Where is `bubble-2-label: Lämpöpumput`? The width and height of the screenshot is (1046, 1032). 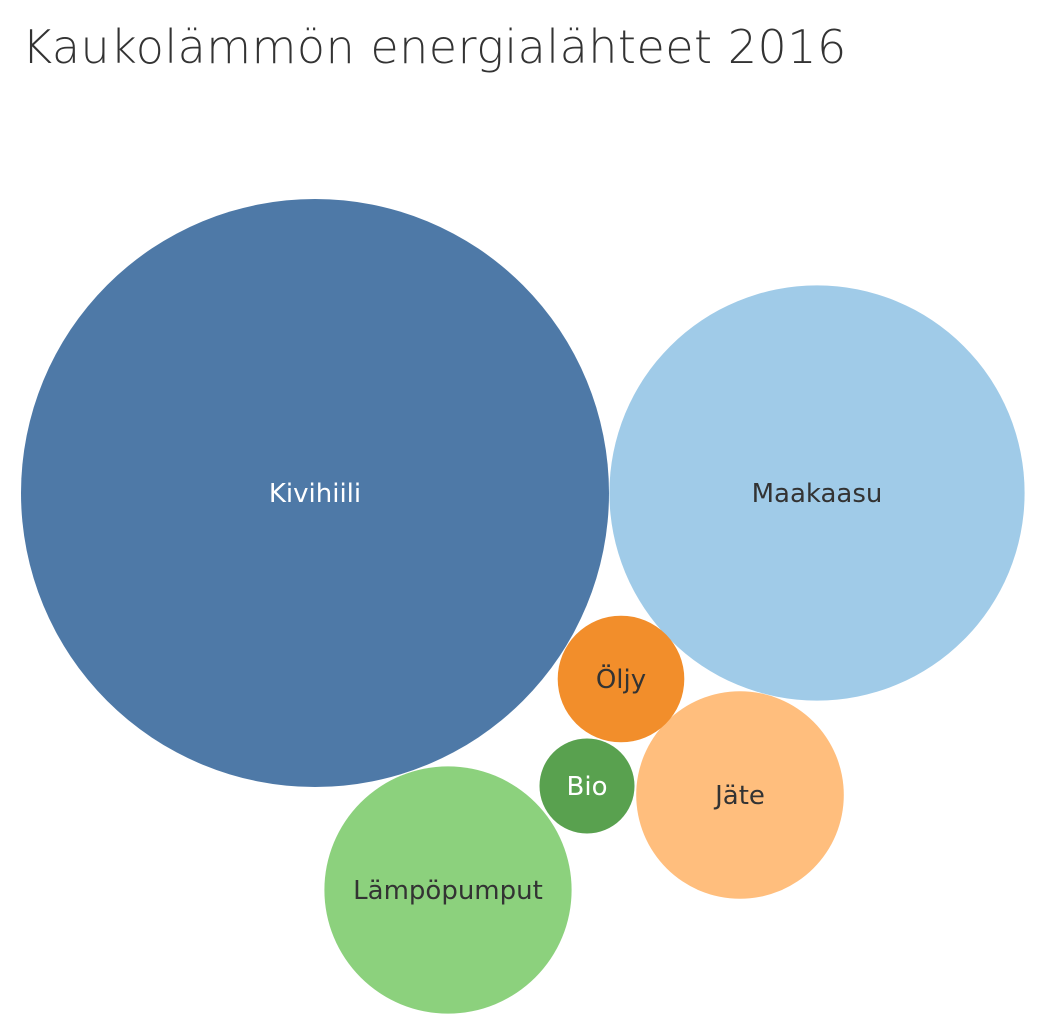
bubble-2-label: Lämpöpumput is located at coordinates (448, 891).